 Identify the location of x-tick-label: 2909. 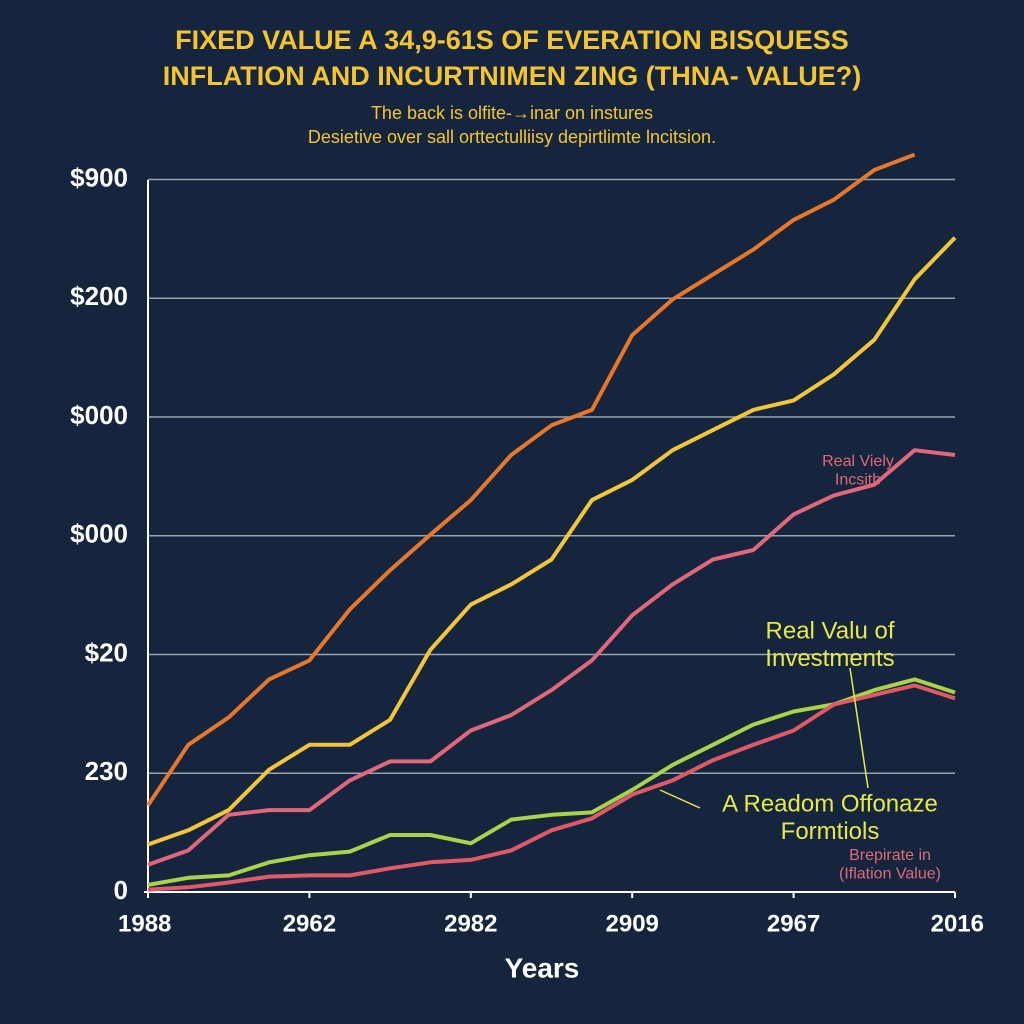
(632, 923).